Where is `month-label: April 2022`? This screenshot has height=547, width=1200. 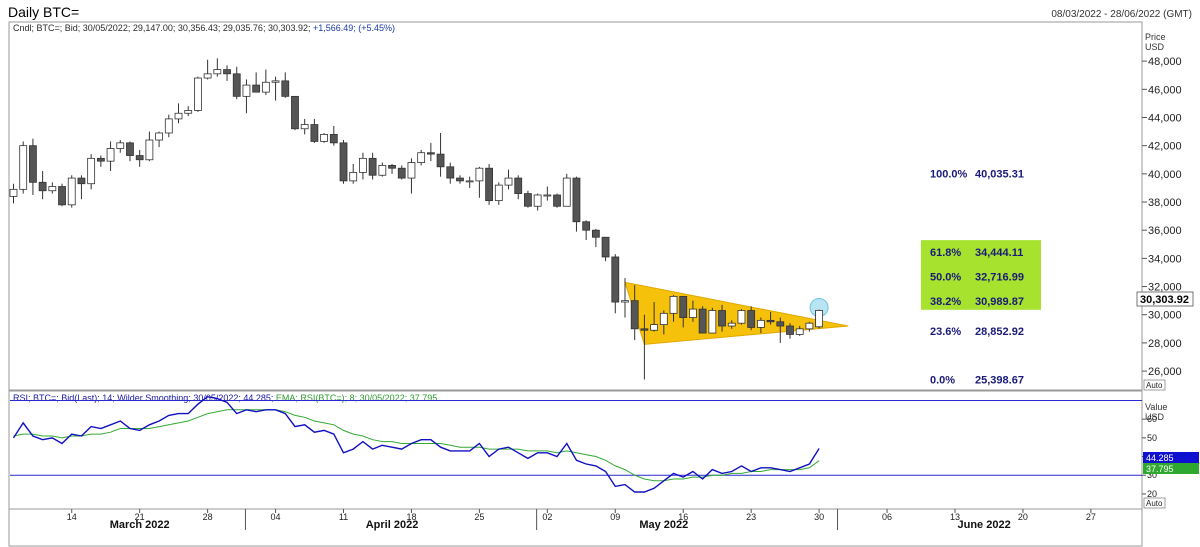
month-label: April 2022 is located at coordinates (392, 525).